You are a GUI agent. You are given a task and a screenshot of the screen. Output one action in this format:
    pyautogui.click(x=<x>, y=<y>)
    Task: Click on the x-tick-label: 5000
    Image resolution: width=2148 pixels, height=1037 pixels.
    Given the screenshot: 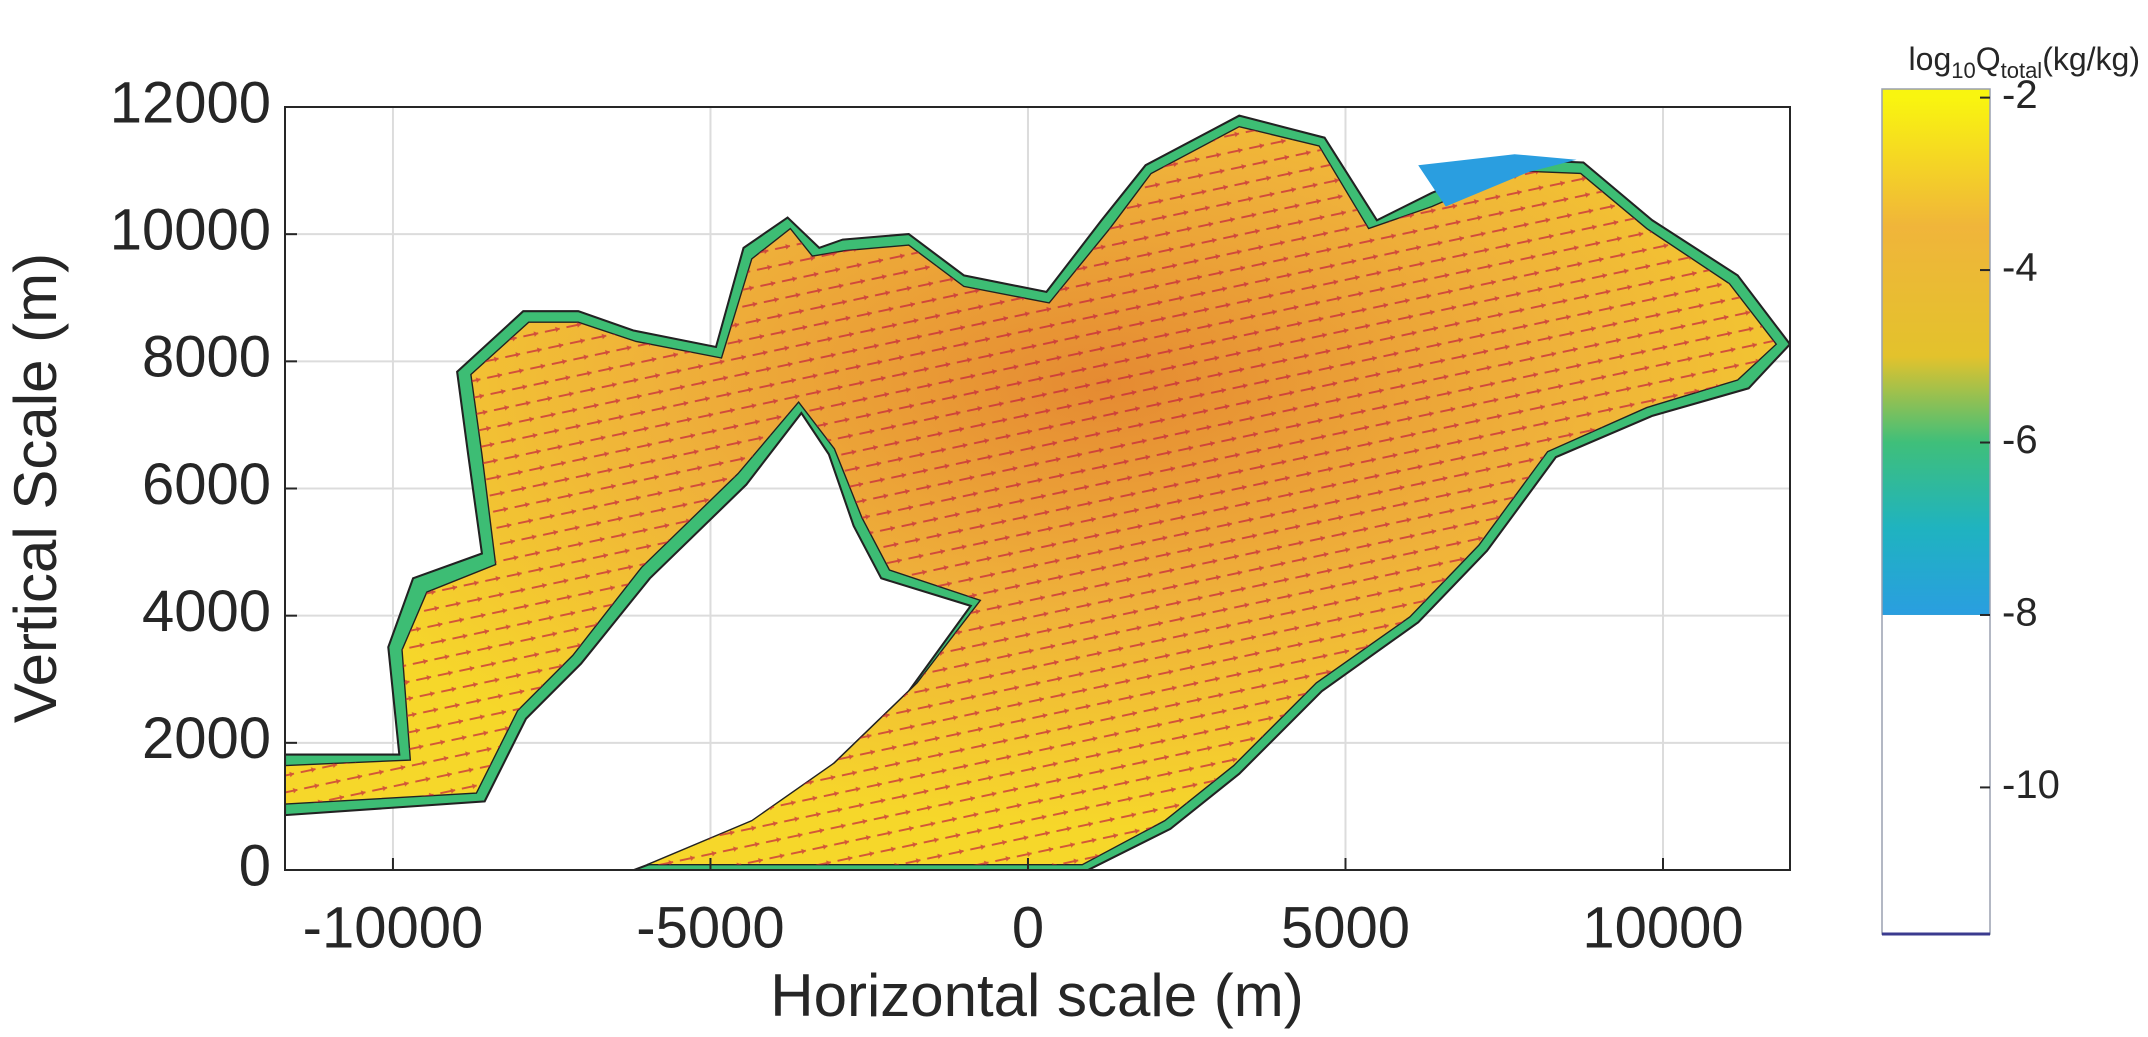 What is the action you would take?
    pyautogui.click(x=1345, y=927)
    